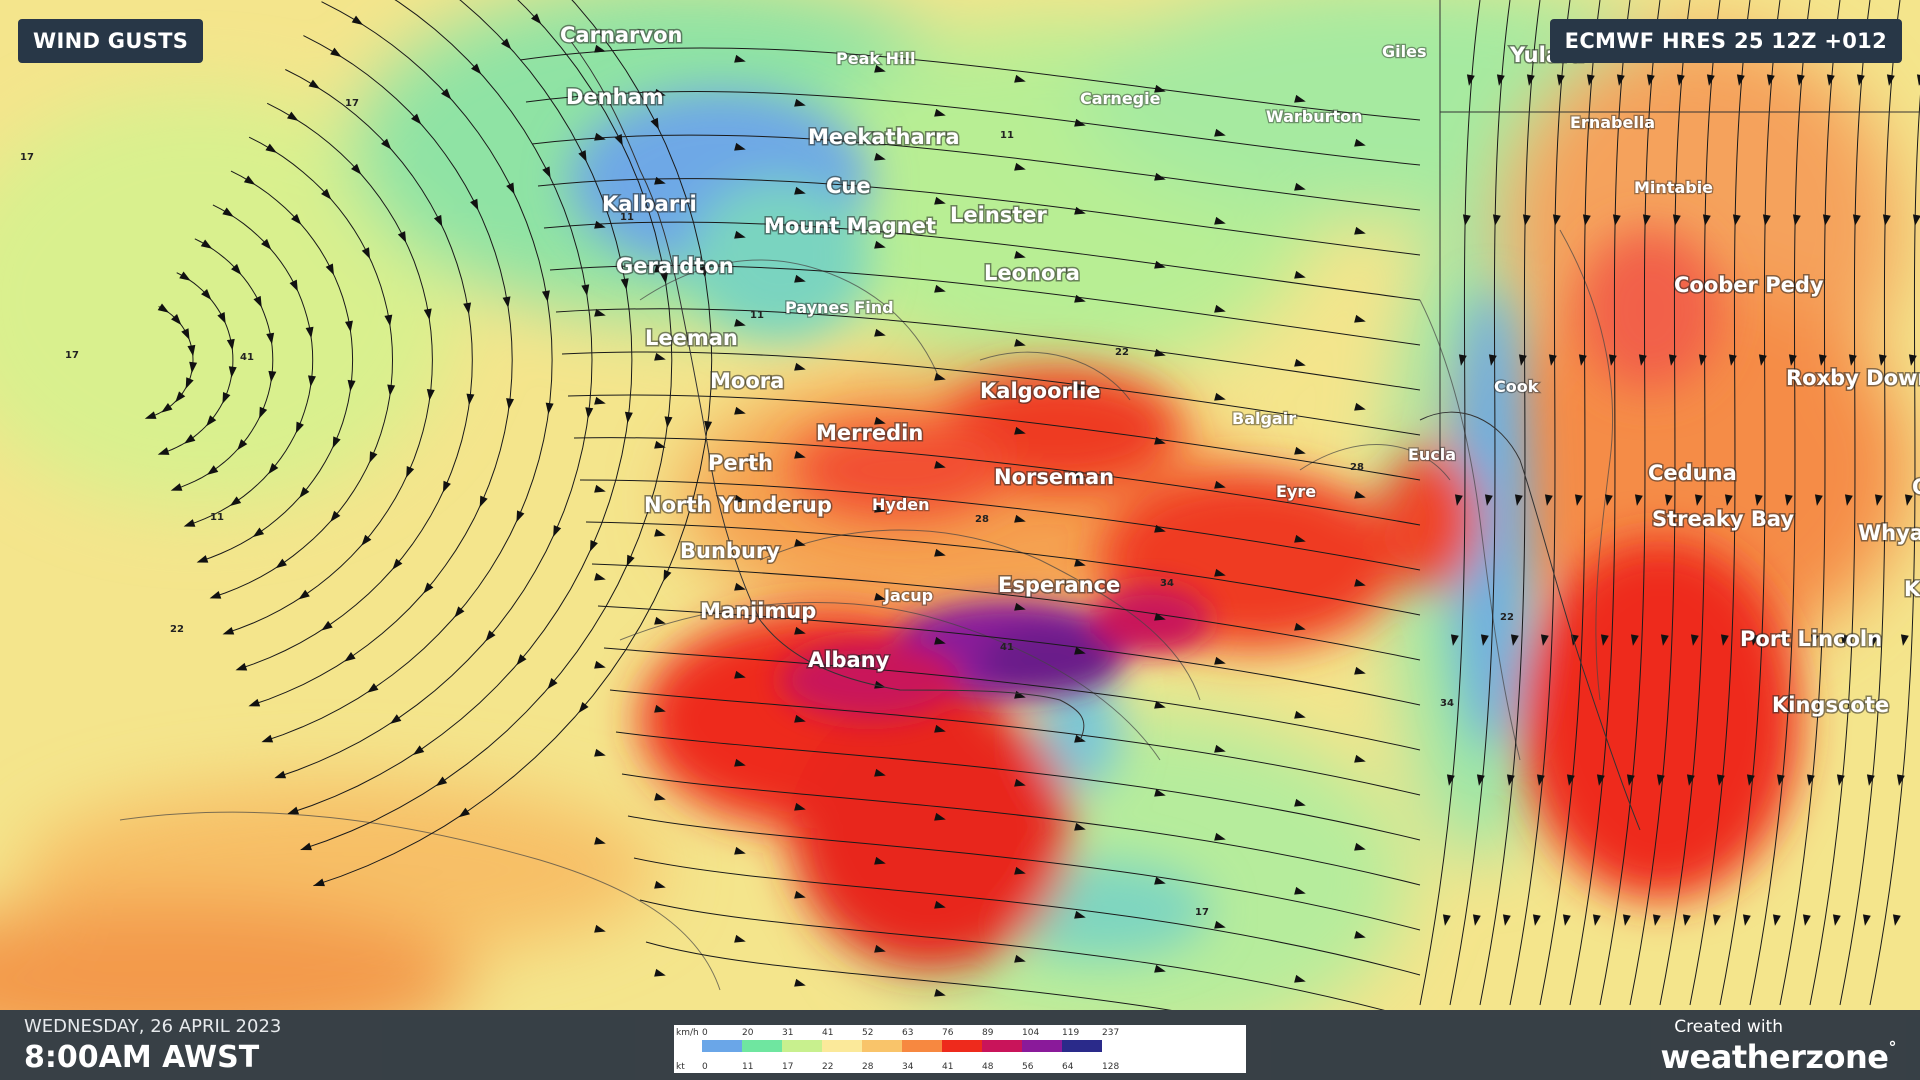 The image size is (1920, 1080). Describe the element at coordinates (908, 595) in the screenshot. I see `place-label-minor: Jacup` at that location.